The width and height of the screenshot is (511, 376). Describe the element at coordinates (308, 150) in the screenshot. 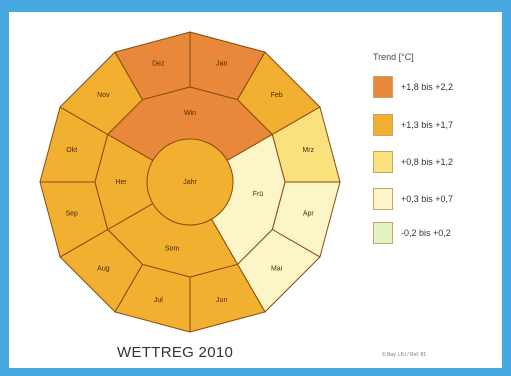

I see `month-label-mrz: Mrz` at that location.